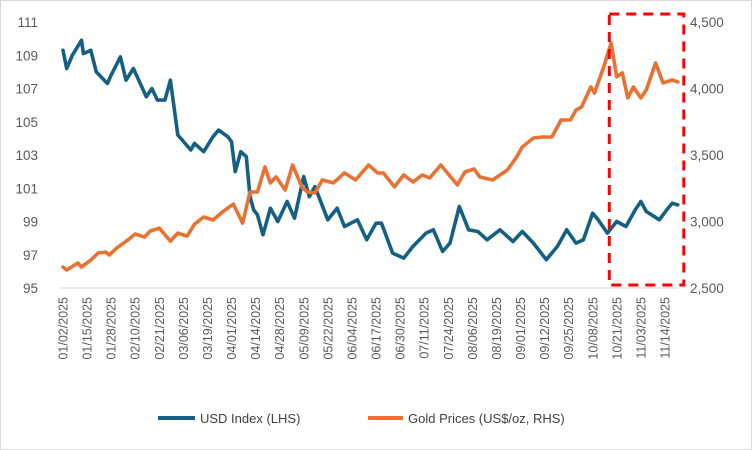 This screenshot has height=450, width=752. Describe the element at coordinates (352, 328) in the screenshot. I see `x-tick-label: 06/04/2025` at that location.